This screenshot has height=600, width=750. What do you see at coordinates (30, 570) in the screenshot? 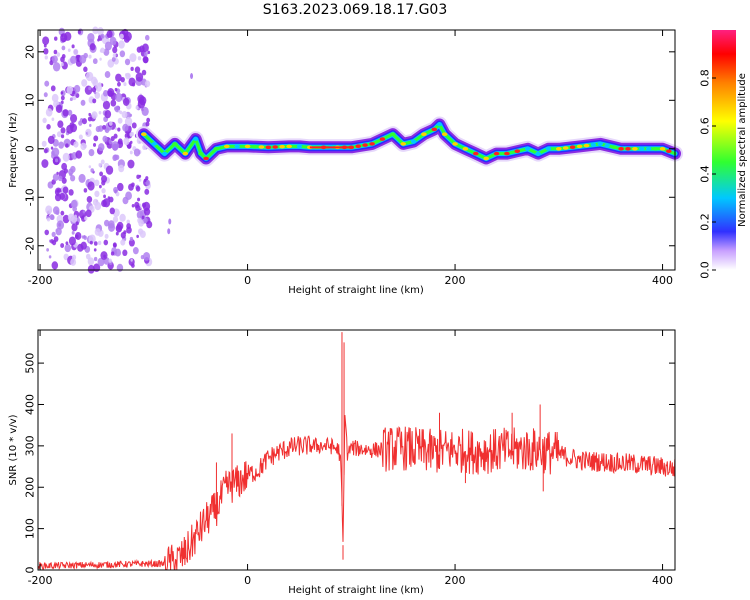
I see `snr-y-tick-label: 0` at bounding box center [30, 570].